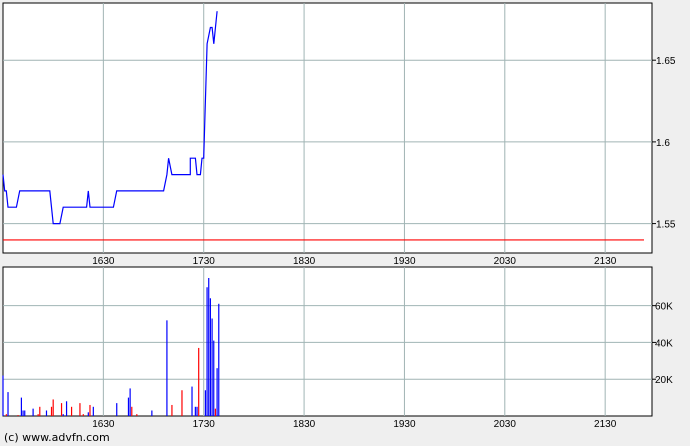 This screenshot has width=690, height=446. What do you see at coordinates (304, 424) in the screenshot?
I see `volume-x-tick-label: 1830` at bounding box center [304, 424].